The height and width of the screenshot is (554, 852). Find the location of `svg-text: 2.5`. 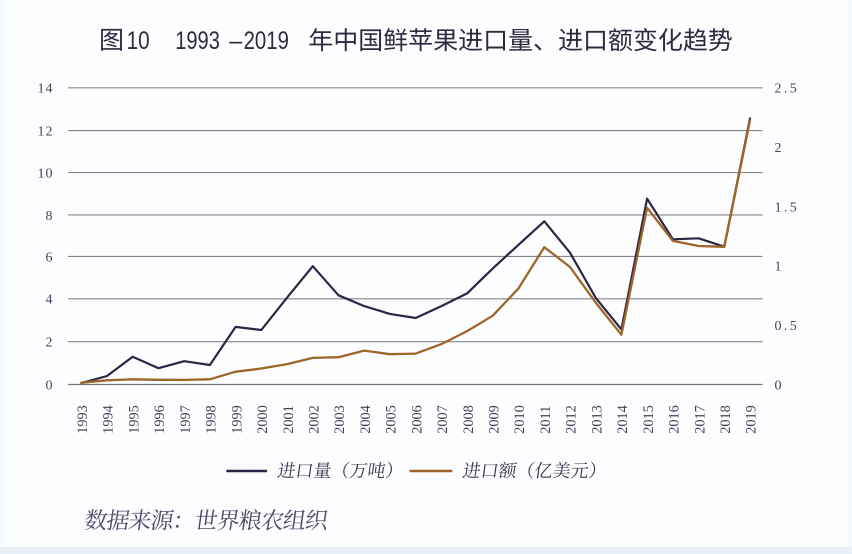

svg-text: 2.5 is located at coordinates (787, 89).